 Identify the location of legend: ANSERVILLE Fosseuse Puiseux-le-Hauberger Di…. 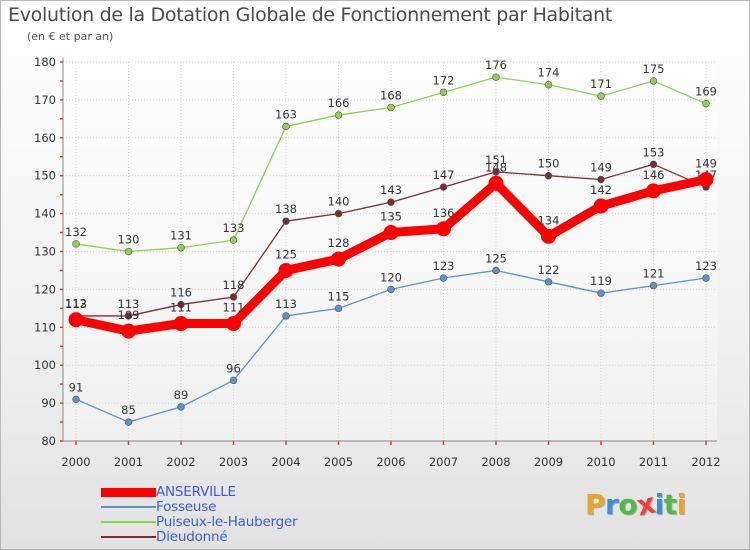
(251, 515).